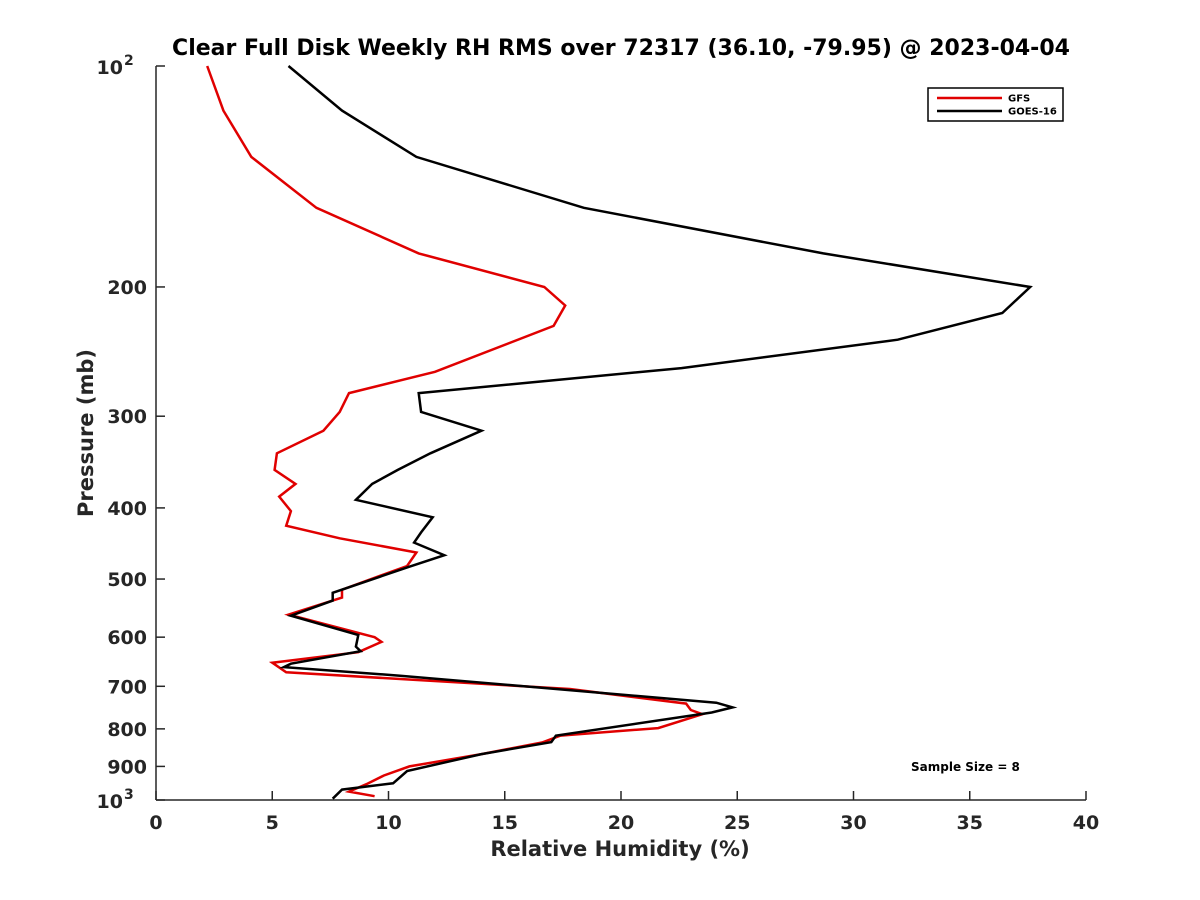 The width and height of the screenshot is (1200, 900). Describe the element at coordinates (127, 288) in the screenshot. I see `y-tick-label: 200` at that location.